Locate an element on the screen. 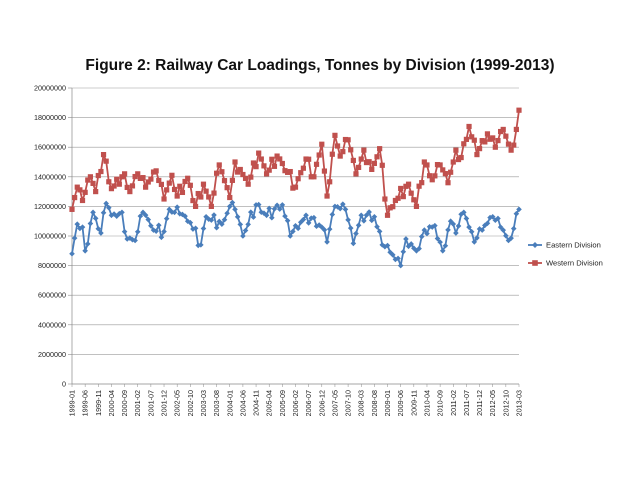 The width and height of the screenshot is (640, 480). x-tick-label: 2002-10 is located at coordinates (190, 403).